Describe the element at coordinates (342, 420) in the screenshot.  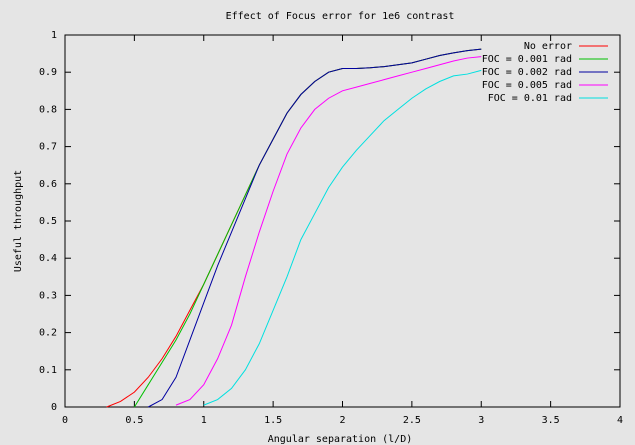
I see `x-tick-label: 2` at that location.